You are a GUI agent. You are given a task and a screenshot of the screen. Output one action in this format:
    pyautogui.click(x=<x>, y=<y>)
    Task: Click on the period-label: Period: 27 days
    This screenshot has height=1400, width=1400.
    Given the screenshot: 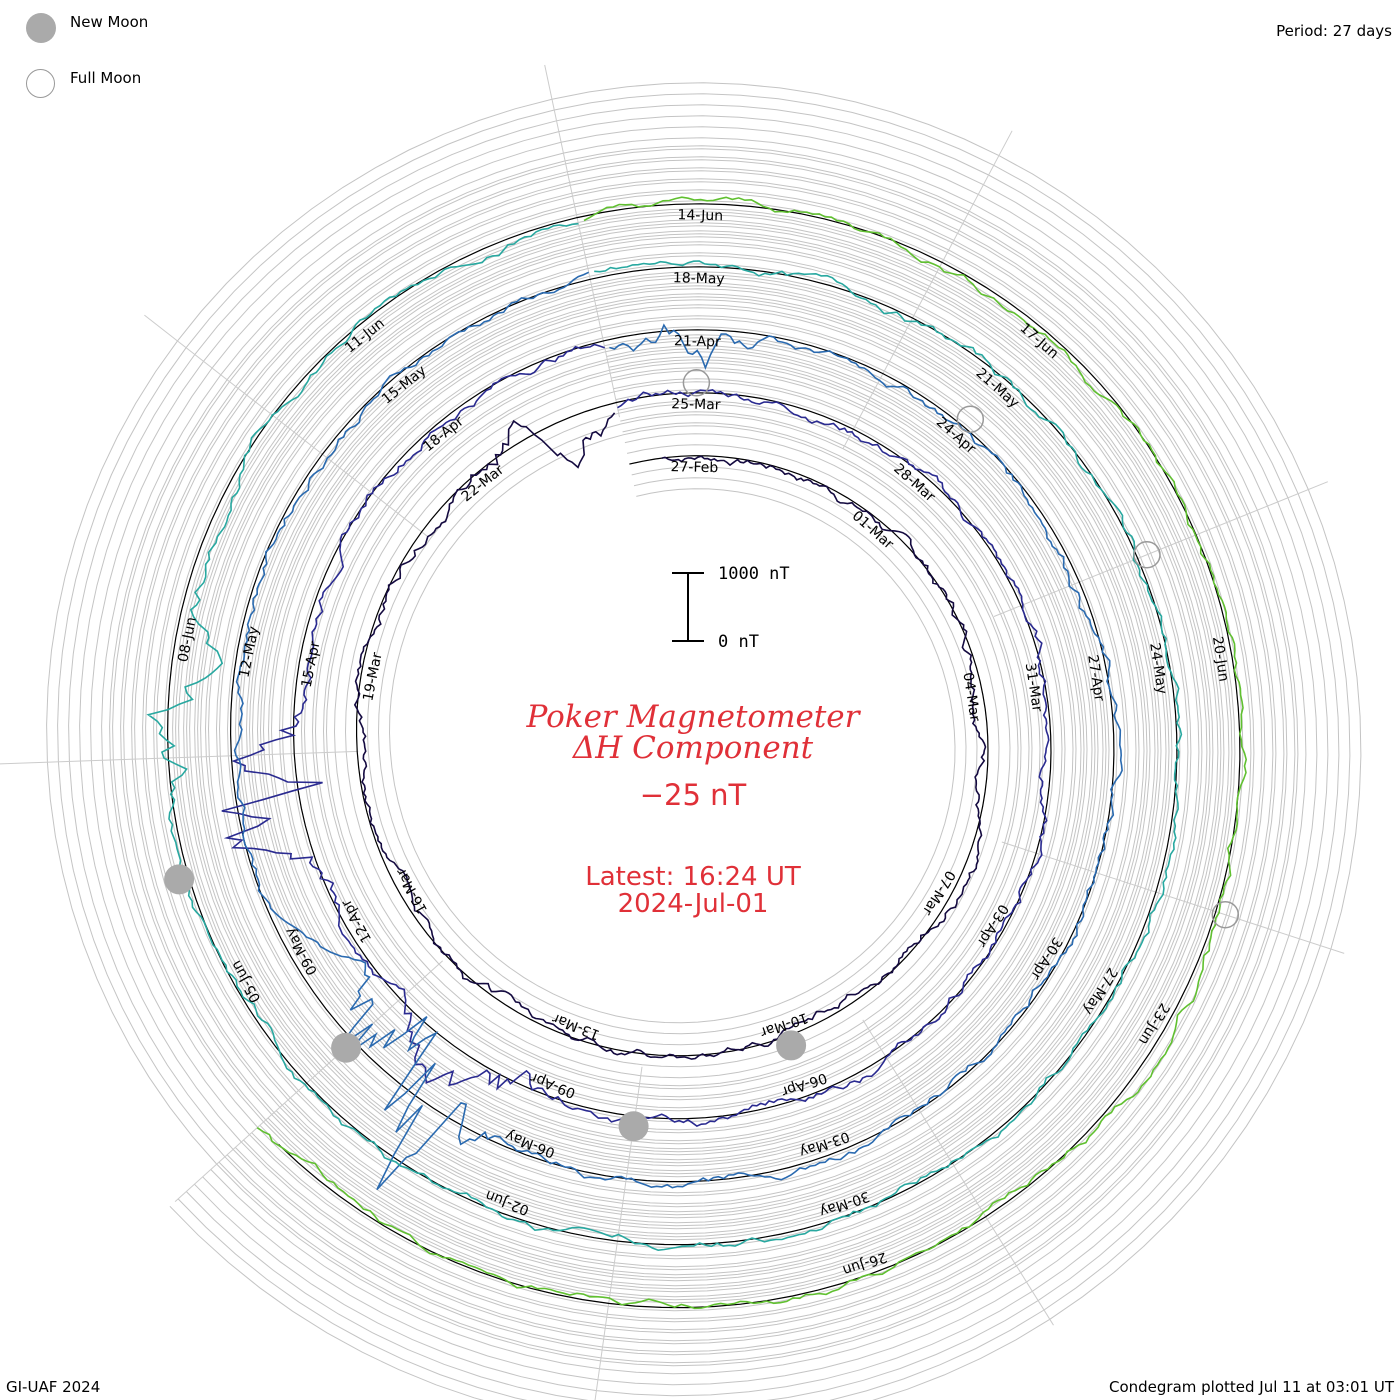 What is the action you would take?
    pyautogui.click(x=1334, y=31)
    